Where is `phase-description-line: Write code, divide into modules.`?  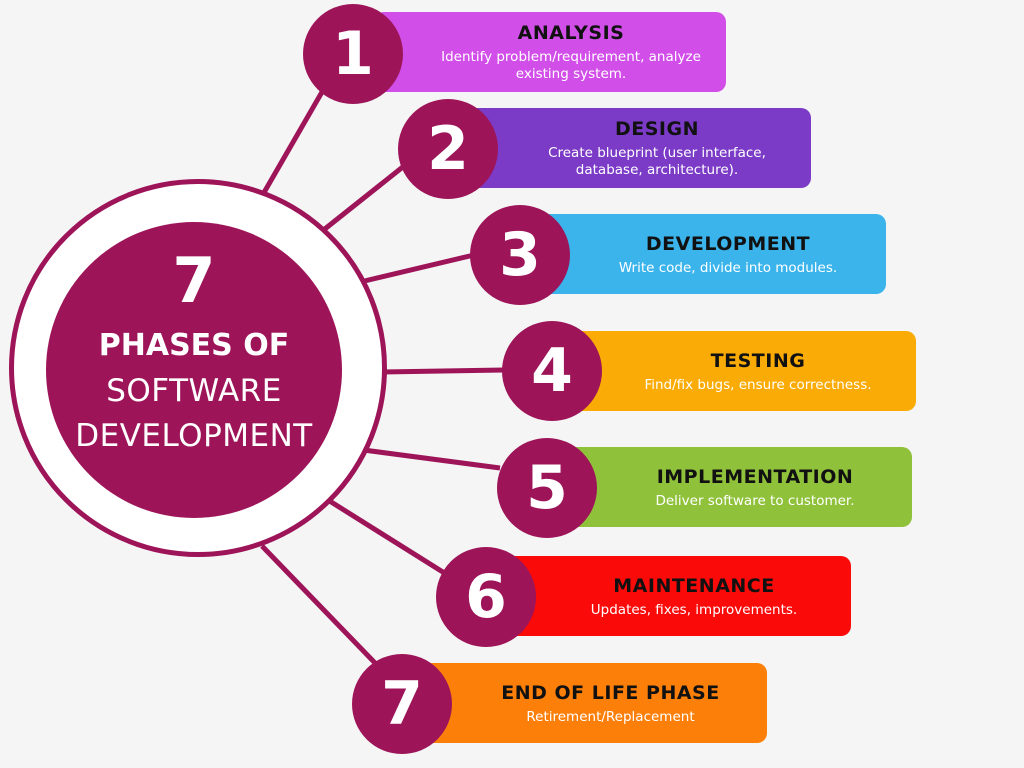 phase-description-line: Write code, divide into modules. is located at coordinates (728, 267).